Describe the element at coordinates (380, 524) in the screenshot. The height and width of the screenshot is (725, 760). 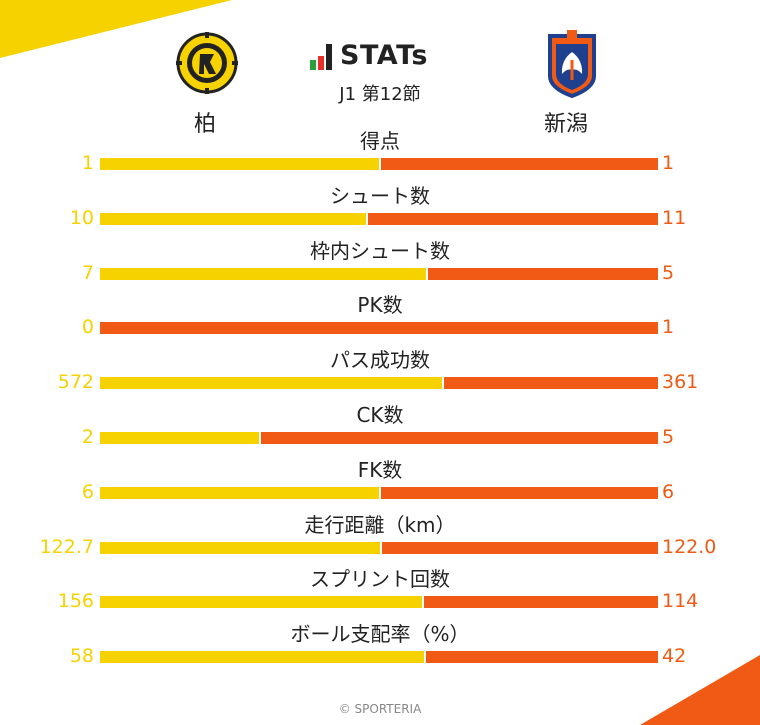
I see `stat-label: 走行距離（km）` at that location.